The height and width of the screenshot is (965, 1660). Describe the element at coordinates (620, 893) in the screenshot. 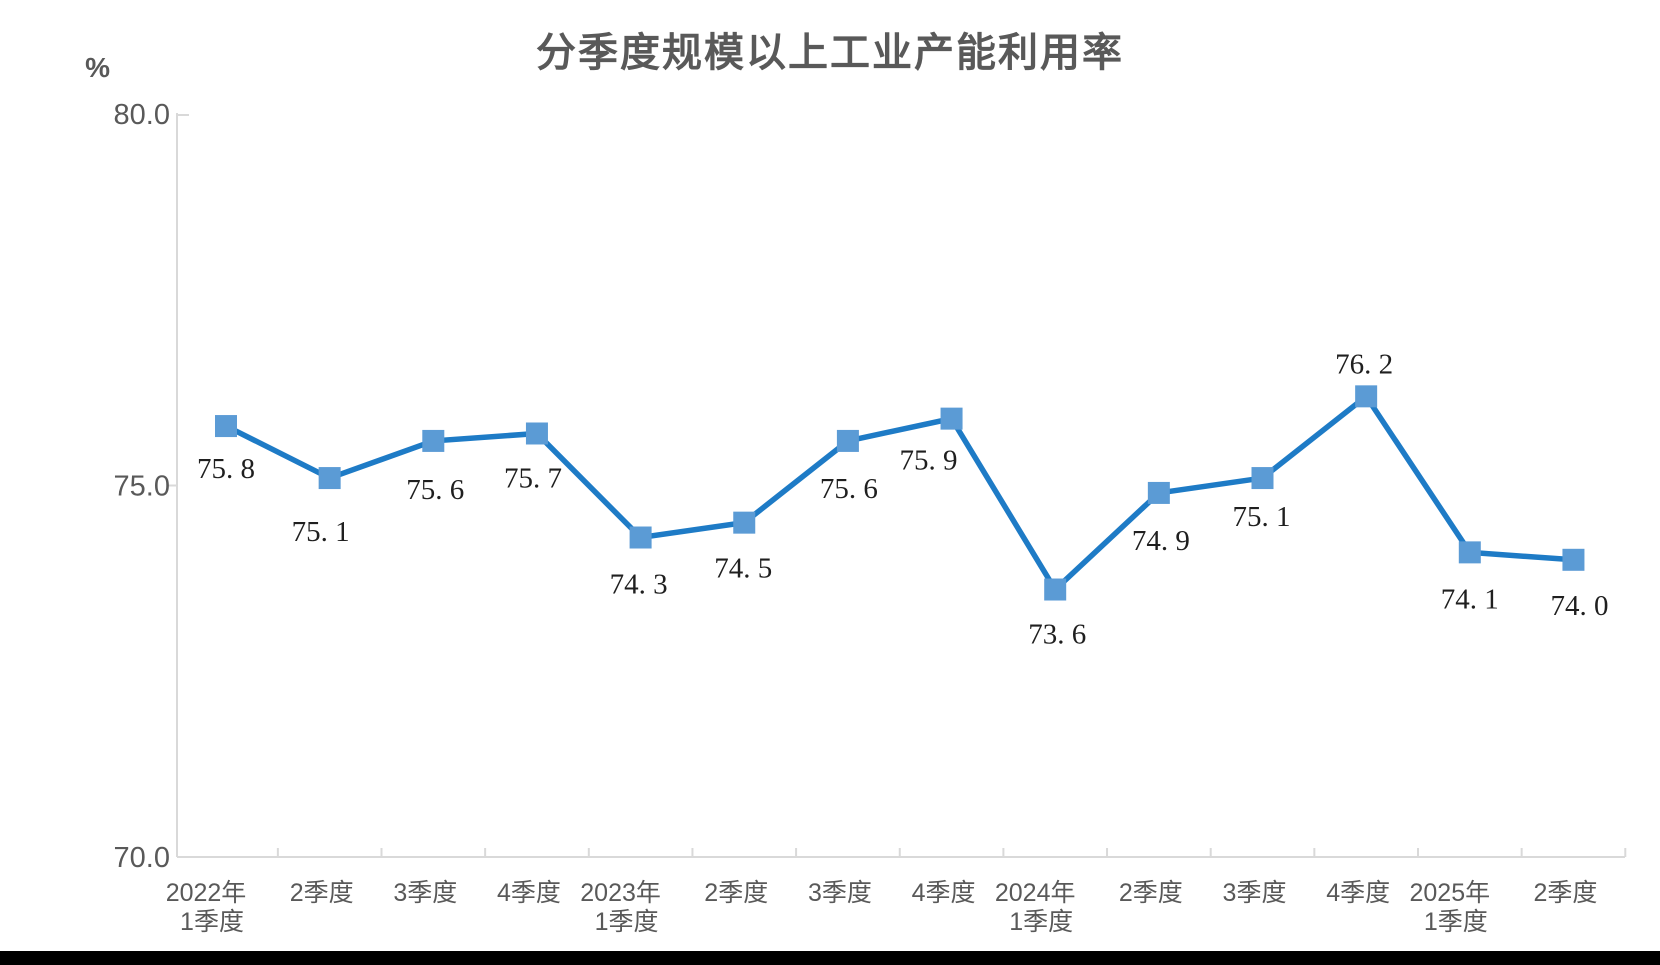

I see `x-axis-tick-label: 2023年` at that location.